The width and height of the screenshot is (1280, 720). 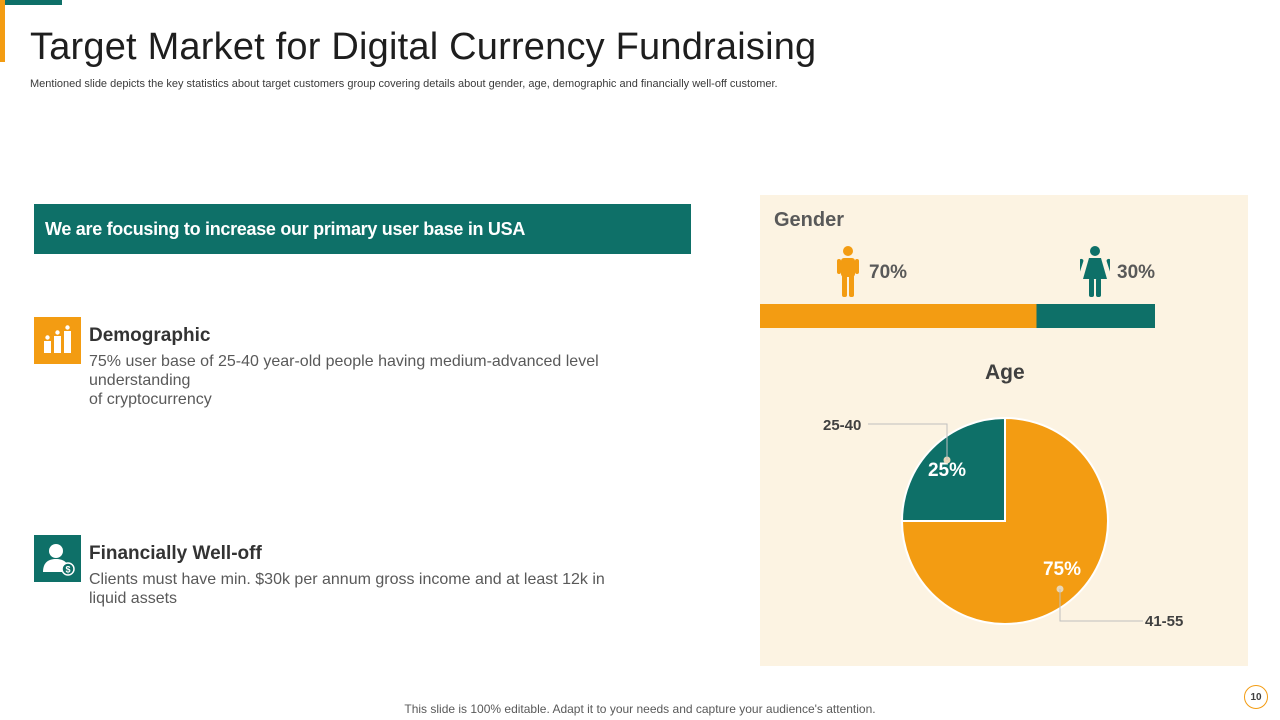 I want to click on demographic-line: understanding, so click(x=140, y=380).